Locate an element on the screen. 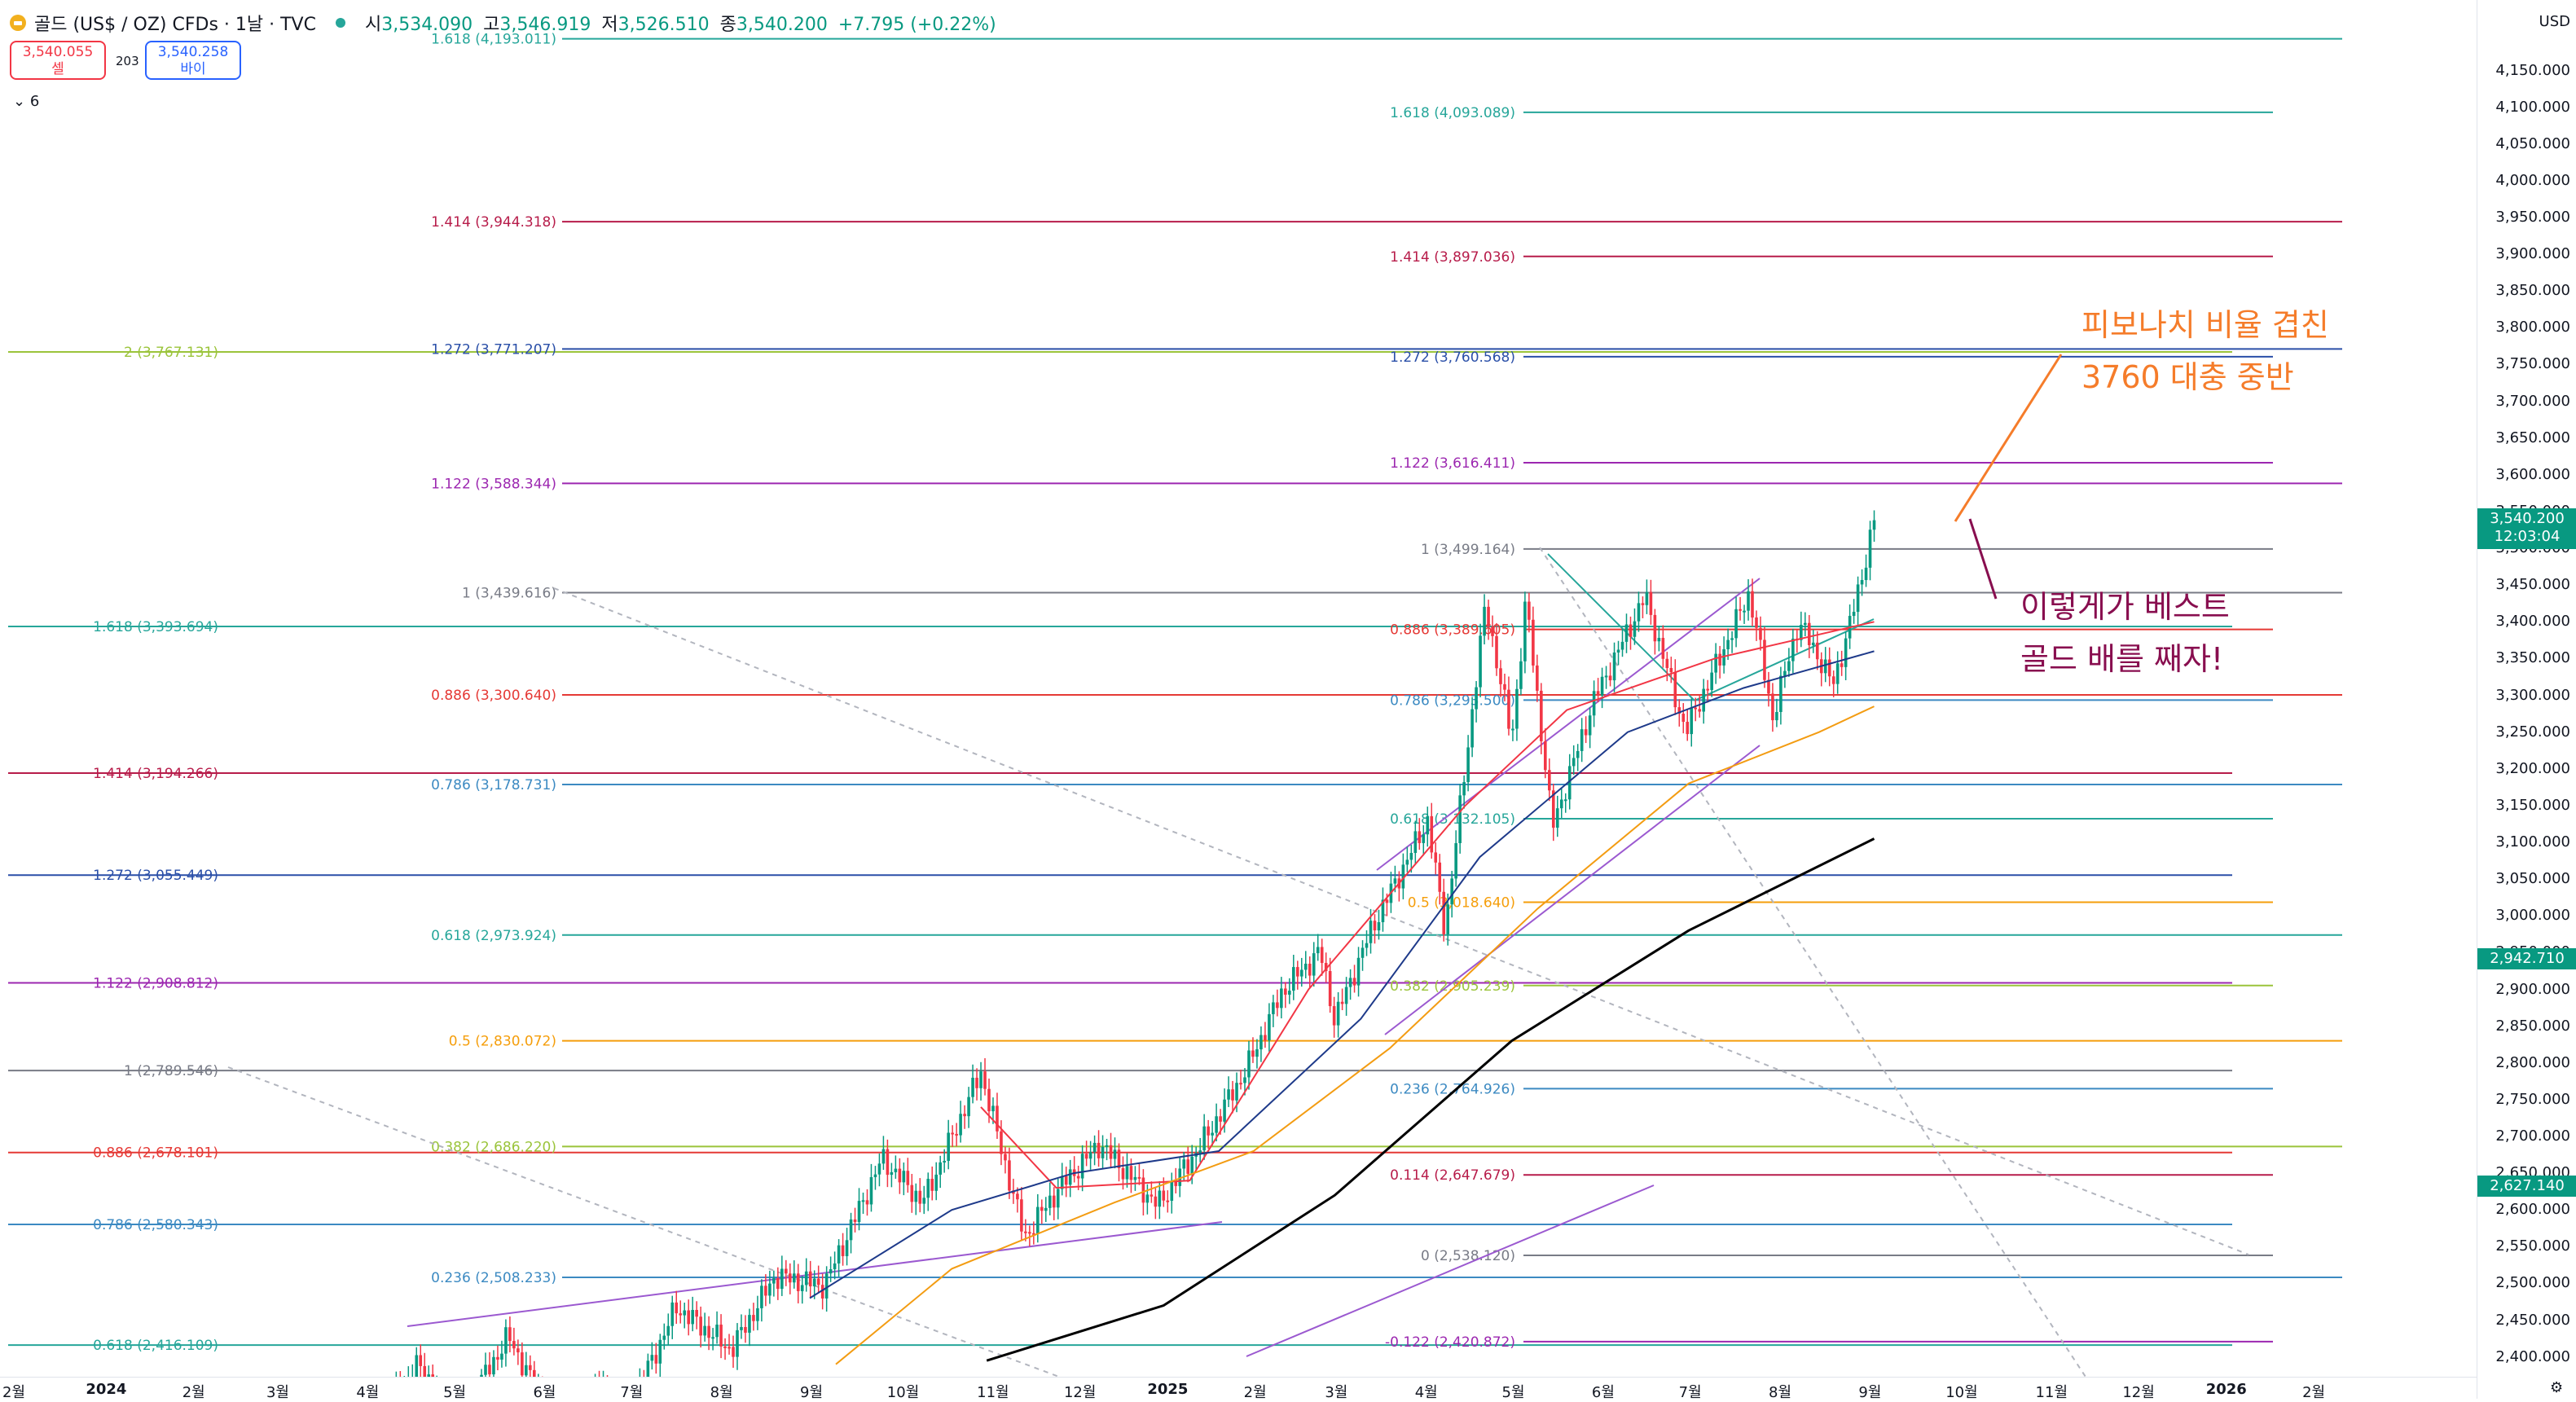 The height and width of the screenshot is (1402, 2576). fib-left-label-8: 0.5 (2,830.072) is located at coordinates (502, 1042).